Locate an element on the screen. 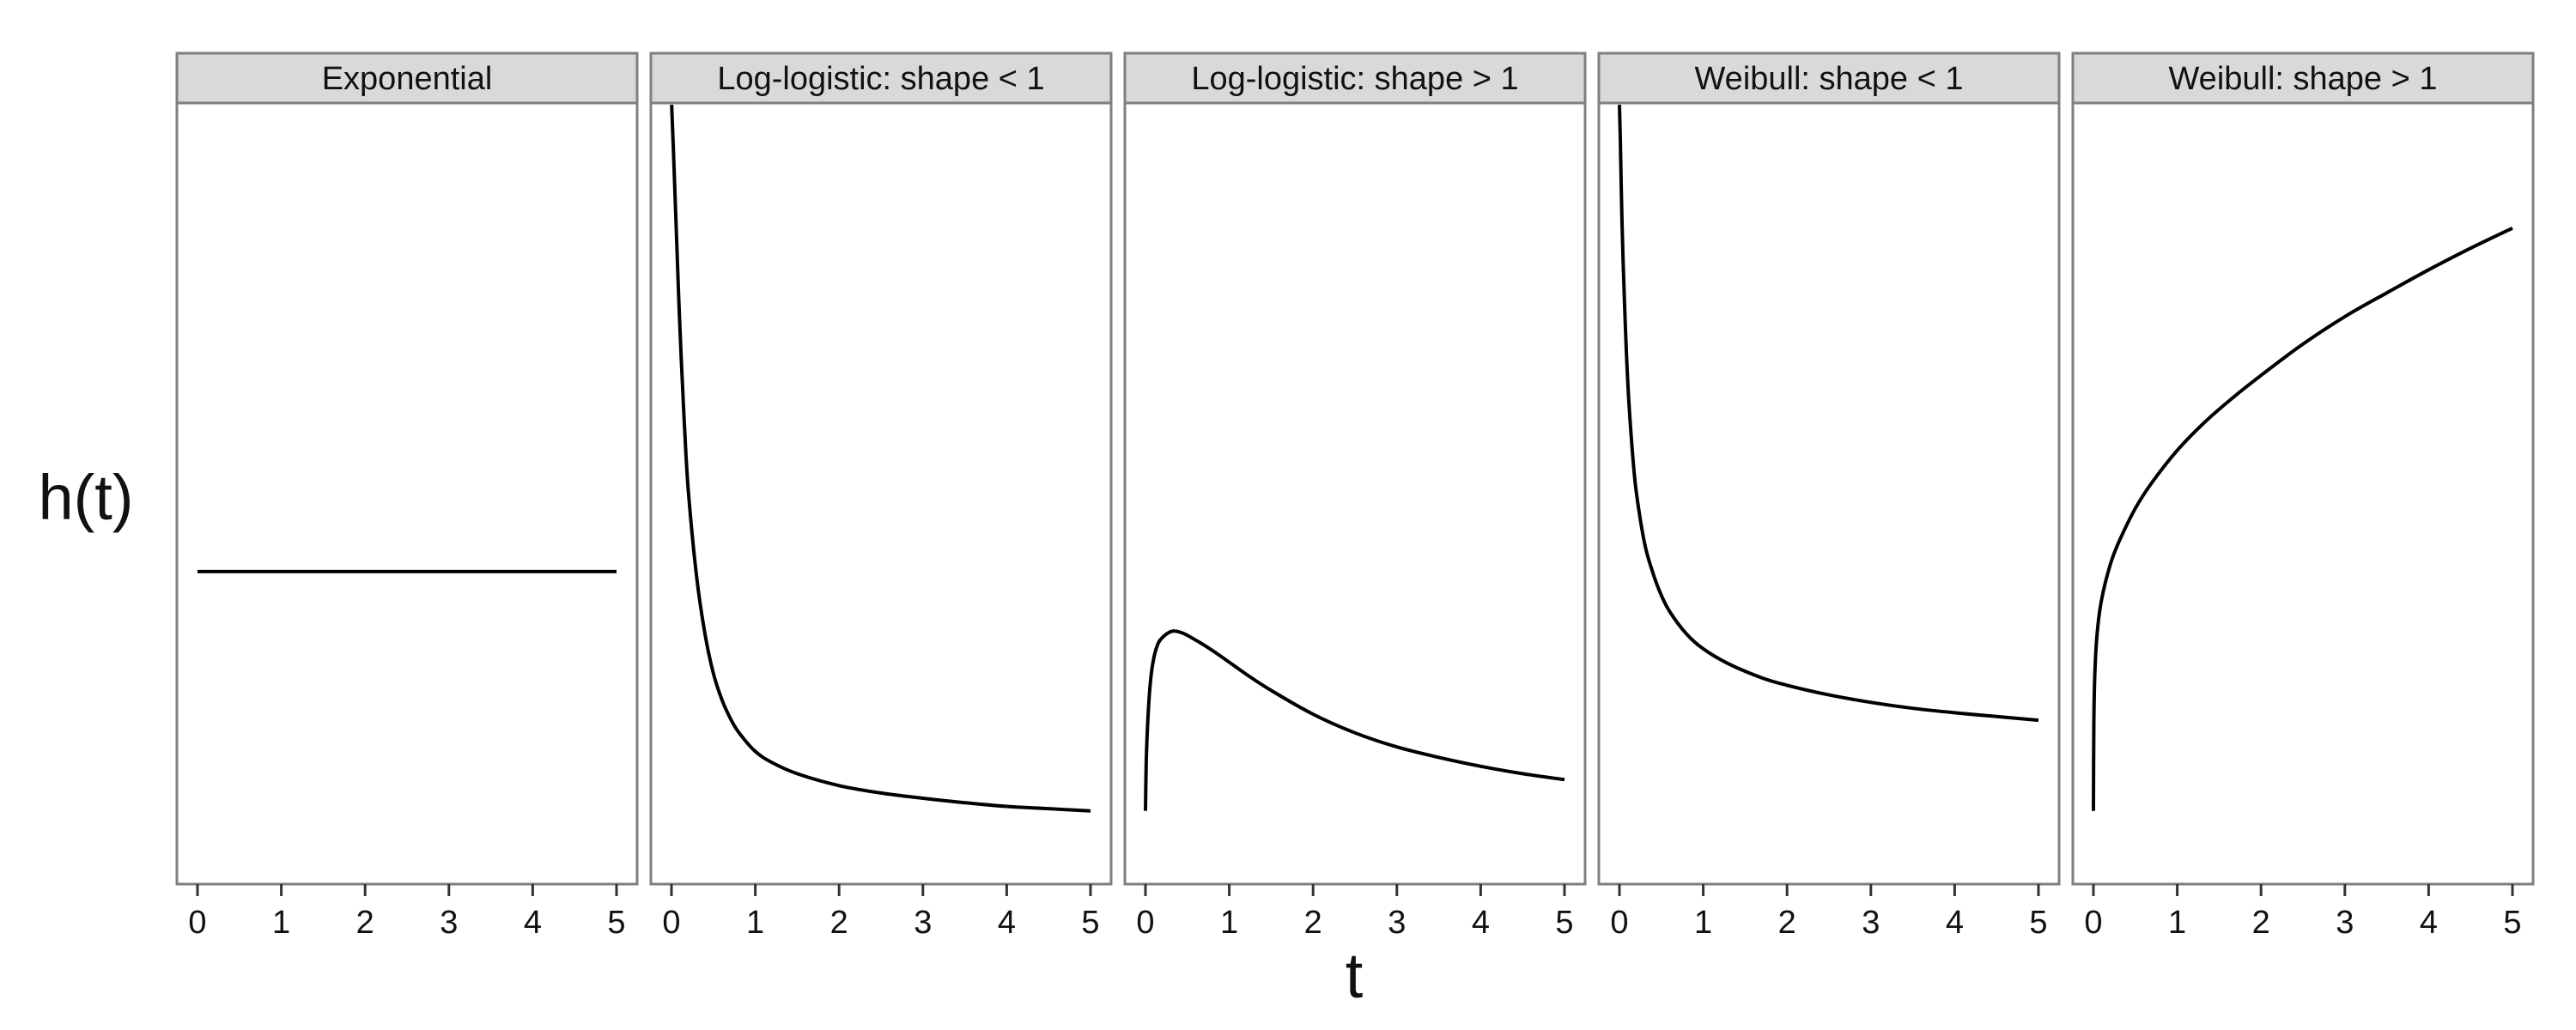  facet-title: Log-logistic: shape < 1 is located at coordinates (881, 79).